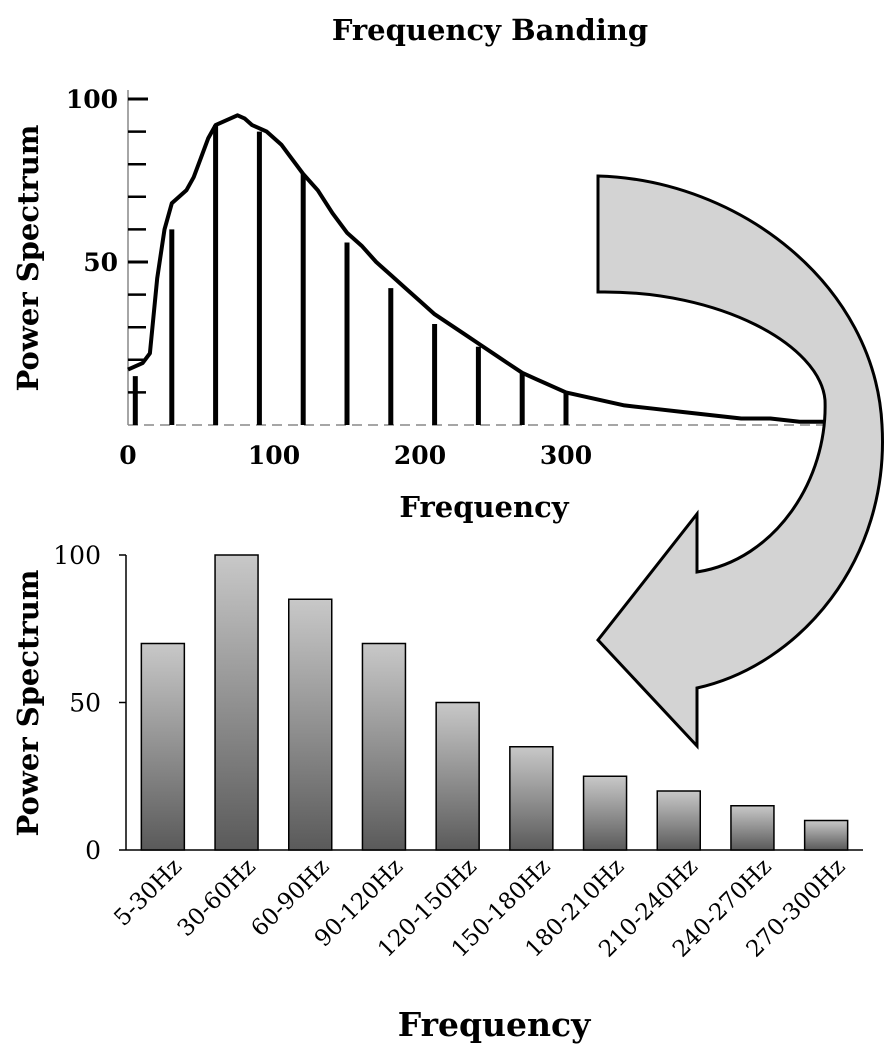 The image size is (885, 1046). I want to click on bottom-y-tick-label: 50, so click(85, 703).